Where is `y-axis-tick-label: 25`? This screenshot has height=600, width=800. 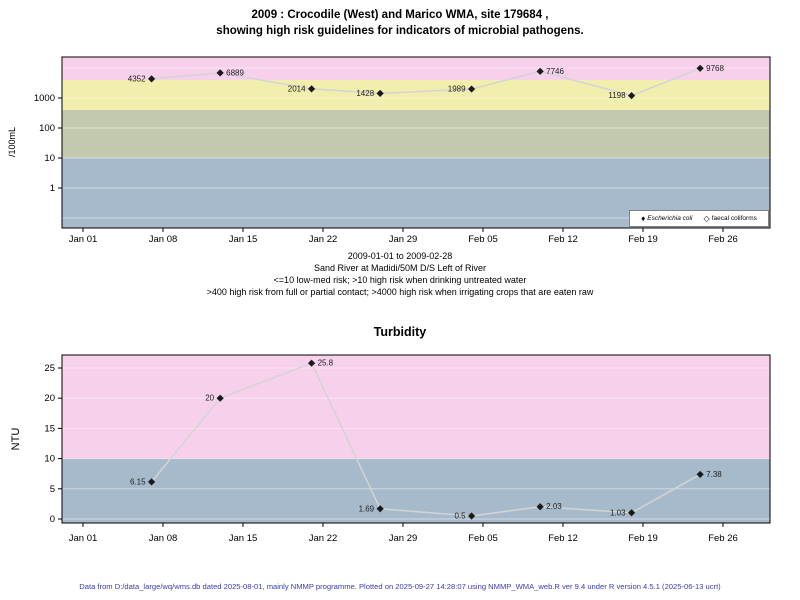 y-axis-tick-label: 25 is located at coordinates (49, 368).